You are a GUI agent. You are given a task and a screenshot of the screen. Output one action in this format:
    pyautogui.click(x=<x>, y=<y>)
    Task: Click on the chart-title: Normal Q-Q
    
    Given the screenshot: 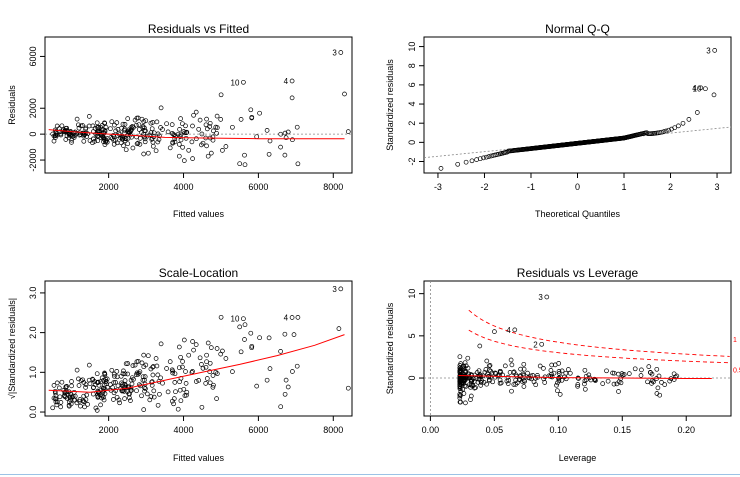 What is the action you would take?
    pyautogui.click(x=577, y=29)
    